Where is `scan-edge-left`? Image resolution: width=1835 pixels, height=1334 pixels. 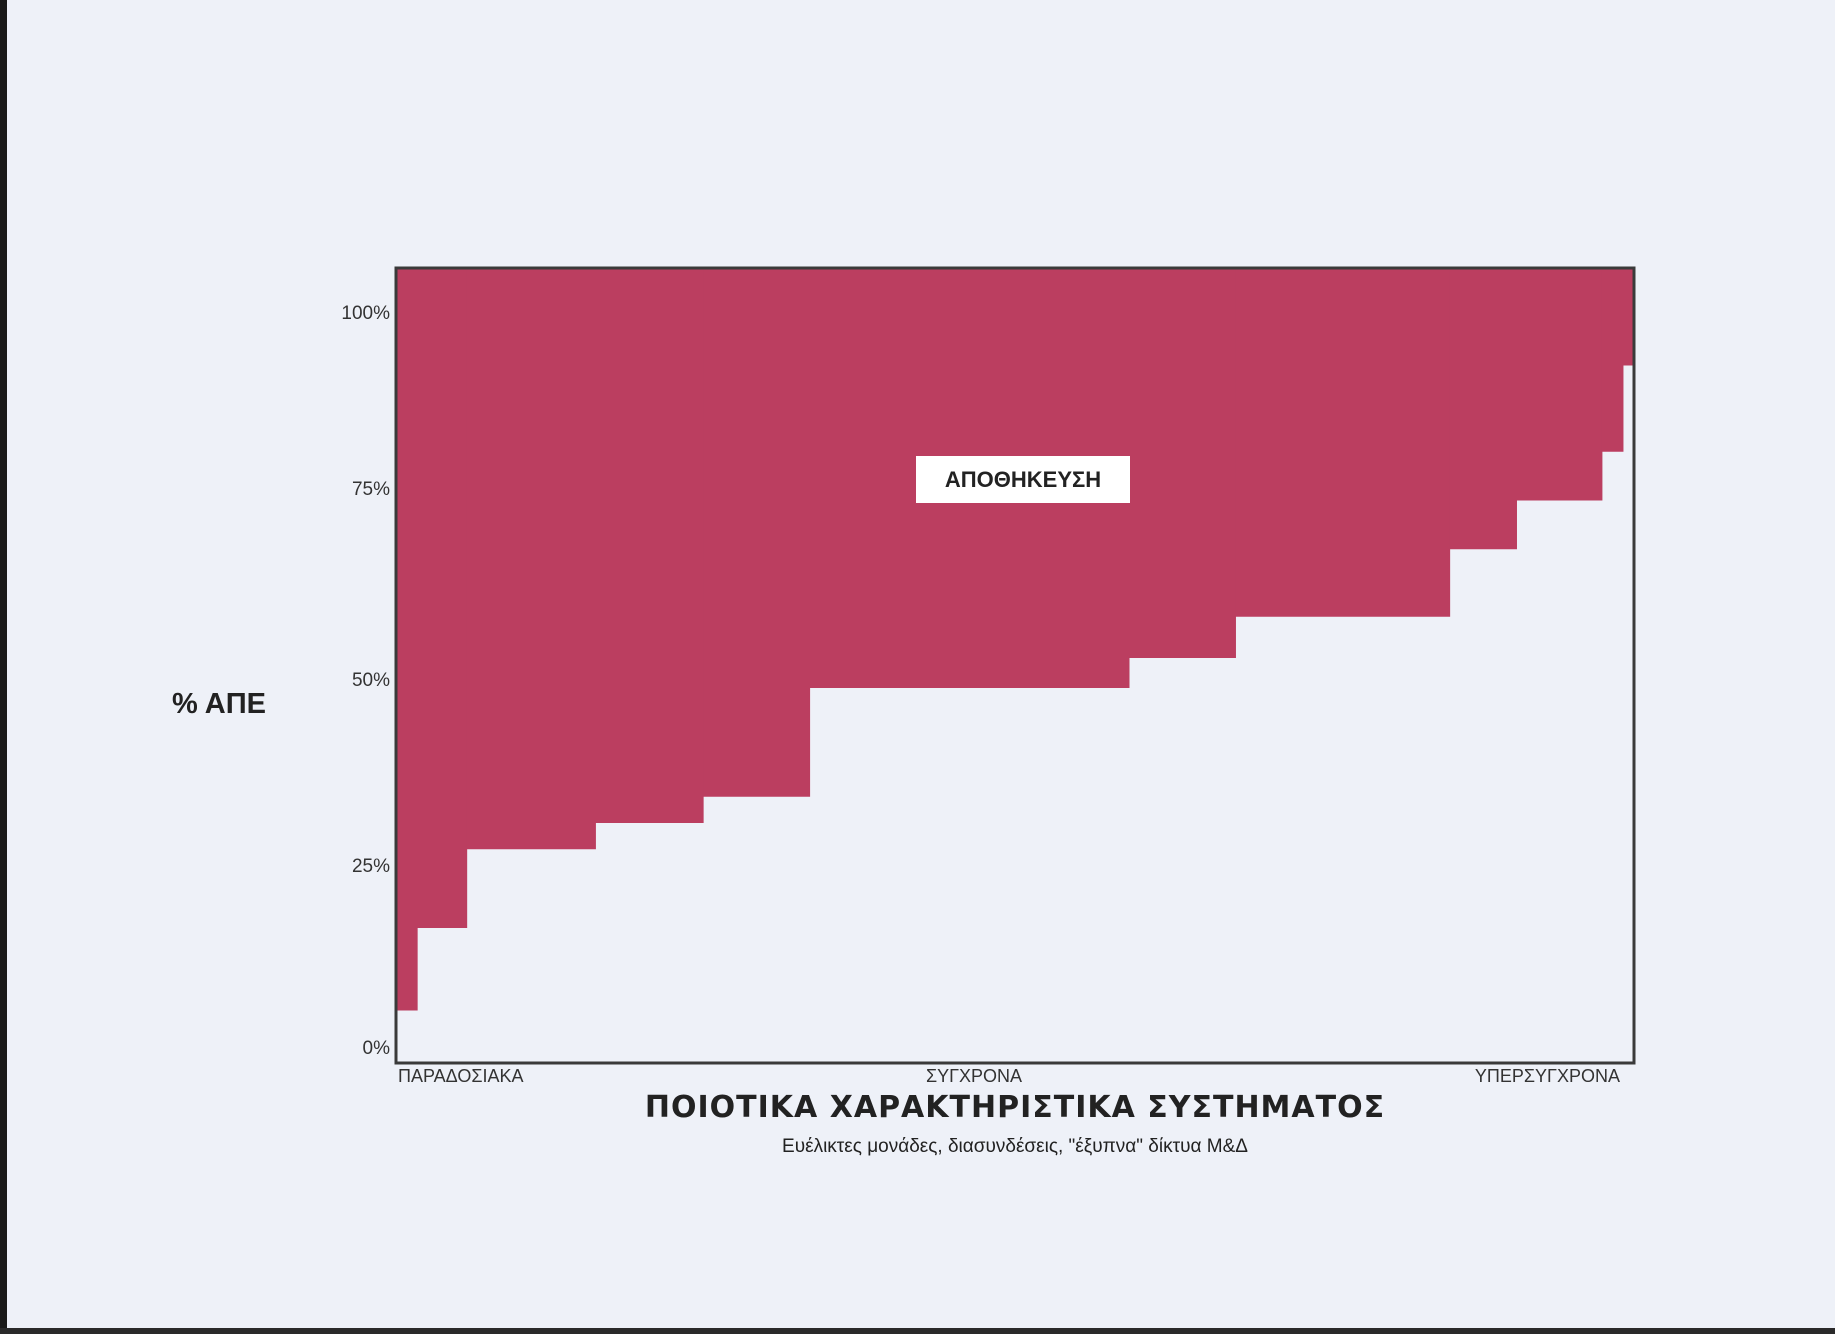
scan-edge-left is located at coordinates (3, 667).